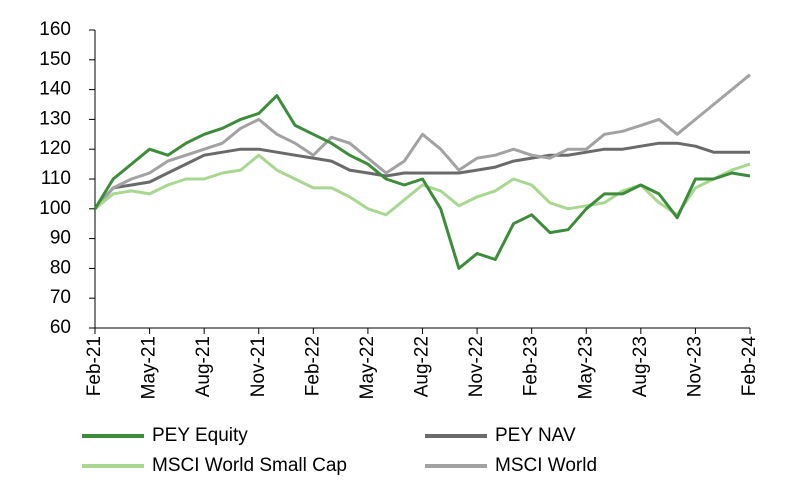 This screenshot has width=800, height=486. What do you see at coordinates (258, 366) in the screenshot?
I see `x-tick-label: Nov-21` at bounding box center [258, 366].